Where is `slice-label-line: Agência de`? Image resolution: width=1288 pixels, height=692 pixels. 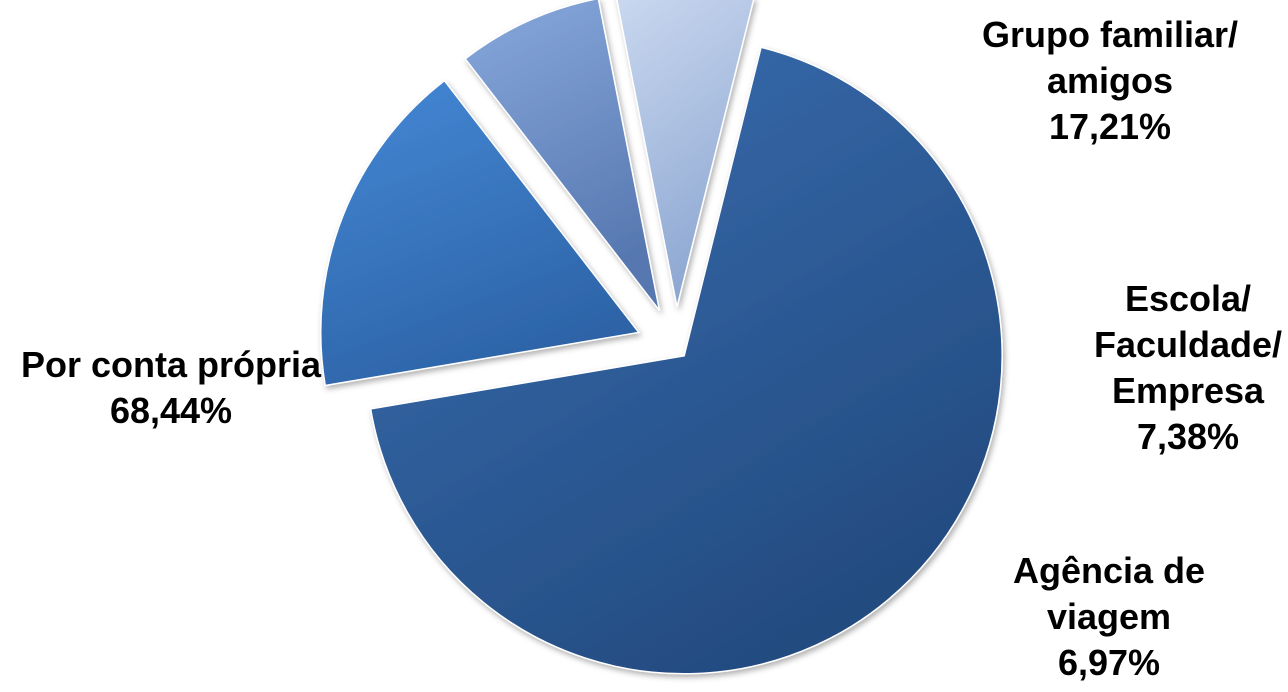 slice-label-line: Agência de is located at coordinates (1109, 570).